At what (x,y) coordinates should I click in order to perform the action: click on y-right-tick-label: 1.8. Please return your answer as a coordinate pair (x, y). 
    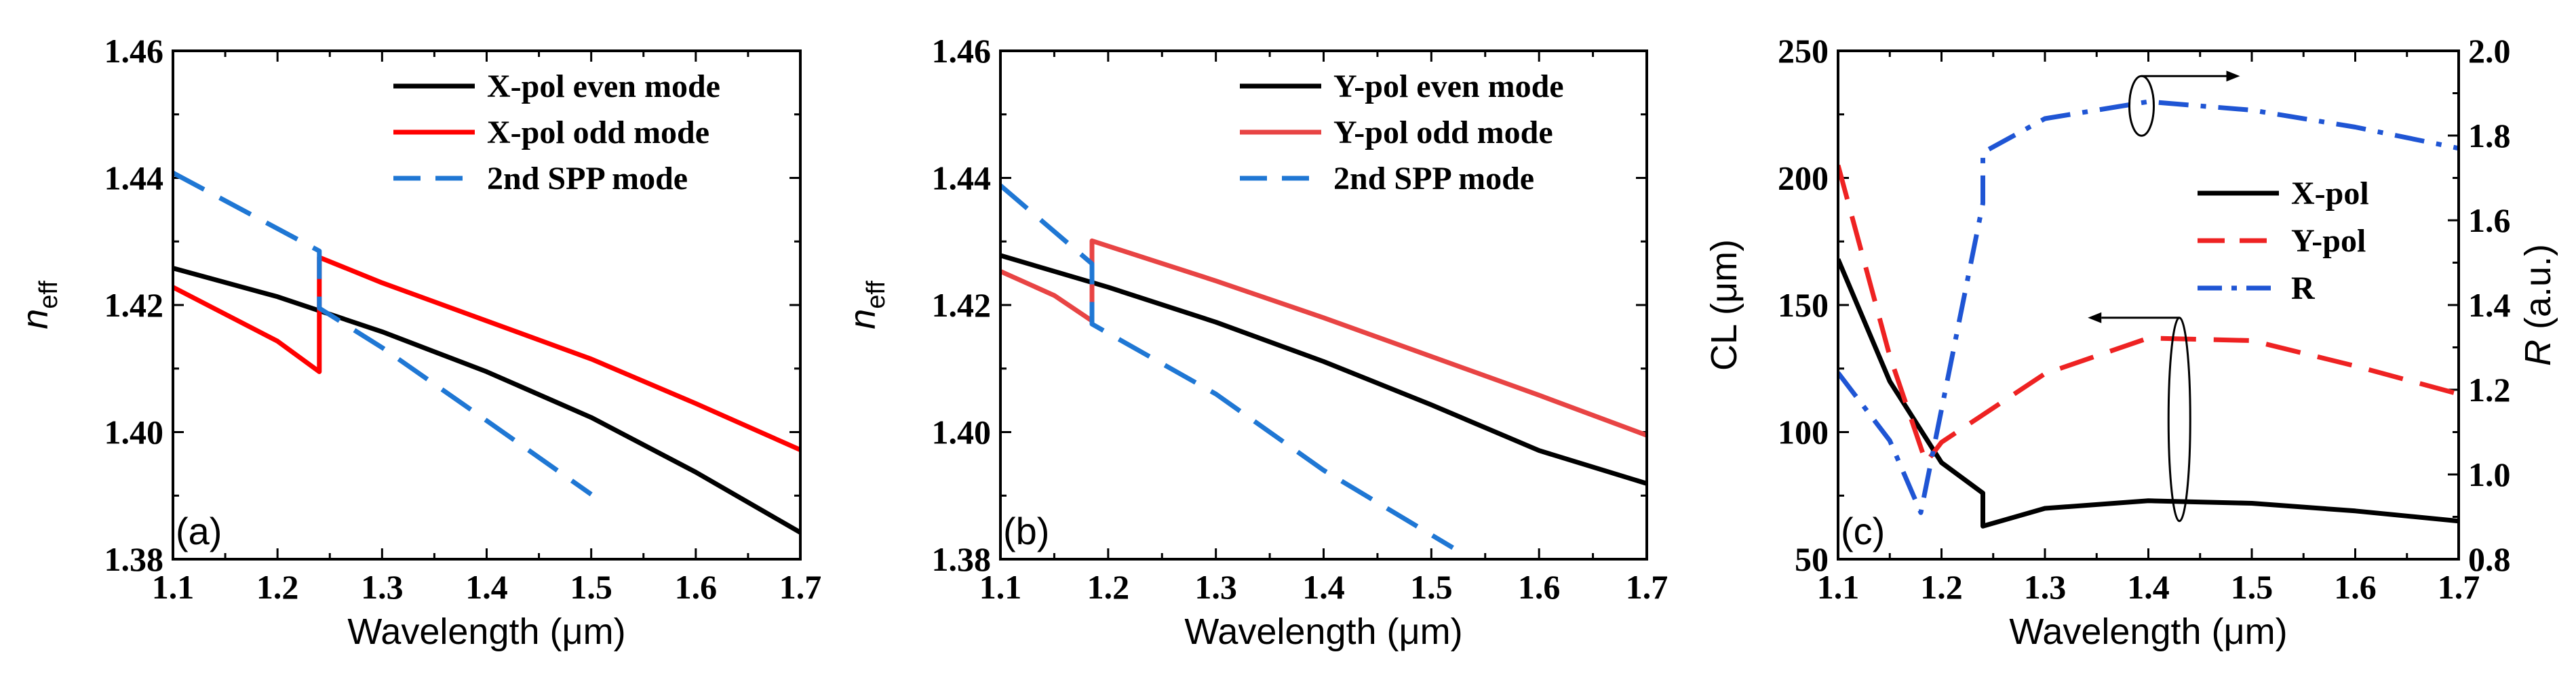
    Looking at the image, I should click on (2489, 136).